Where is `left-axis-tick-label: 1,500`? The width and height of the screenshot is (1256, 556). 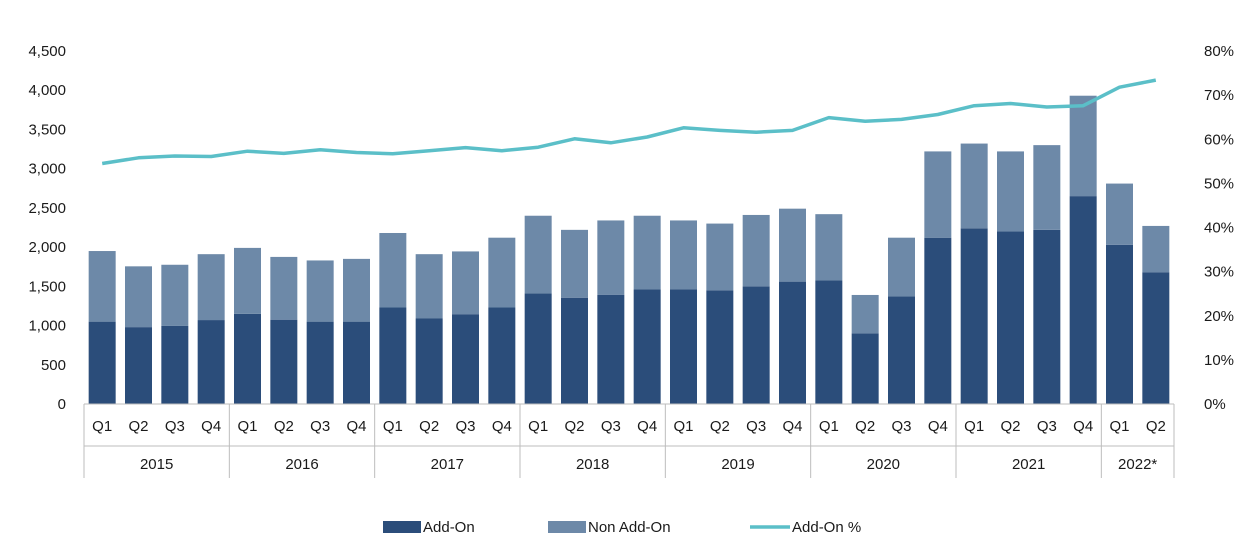
left-axis-tick-label: 1,500 is located at coordinates (47, 286).